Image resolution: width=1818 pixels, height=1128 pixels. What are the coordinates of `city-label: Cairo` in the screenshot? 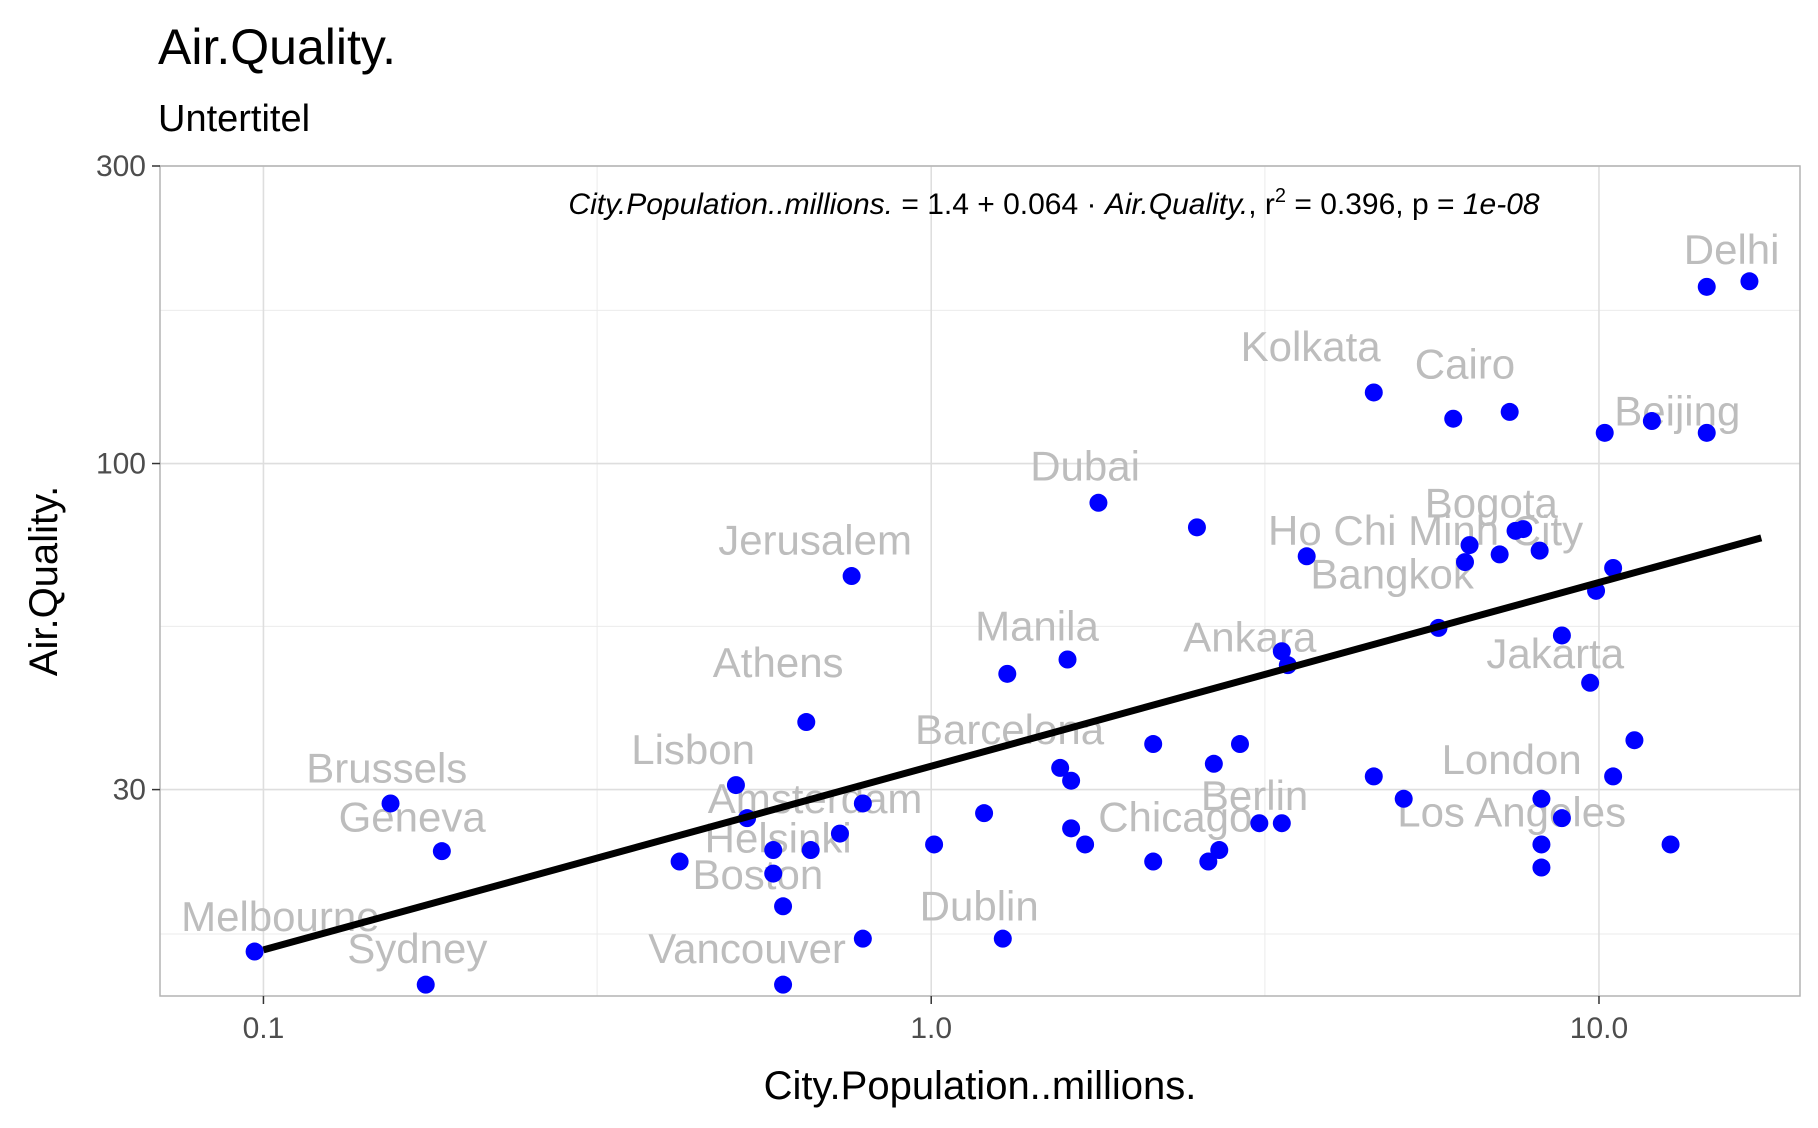 It's located at (1465, 363).